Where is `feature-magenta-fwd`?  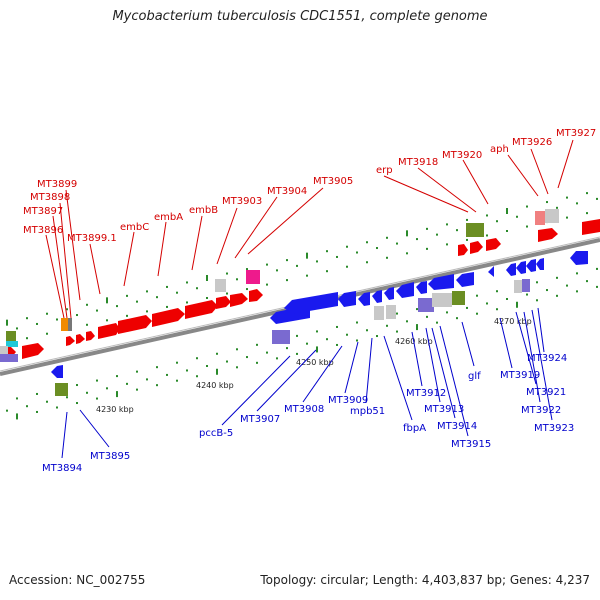 feature-magenta-fwd is located at coordinates (253, 277).